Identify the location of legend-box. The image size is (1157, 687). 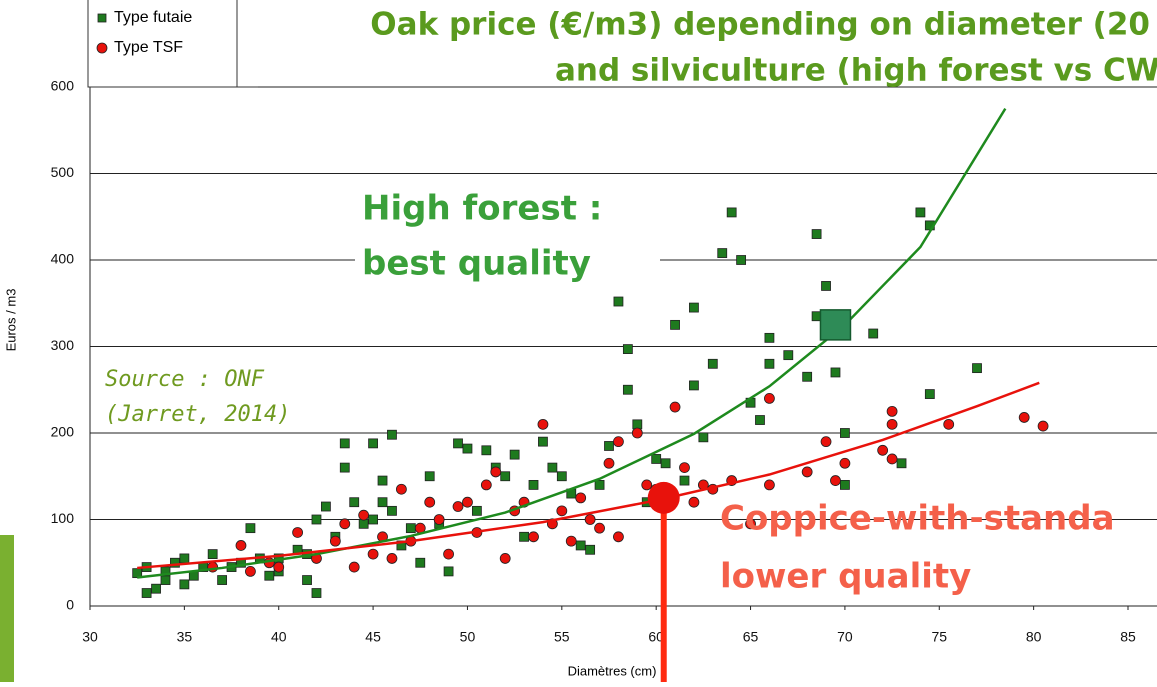
(162, 44).